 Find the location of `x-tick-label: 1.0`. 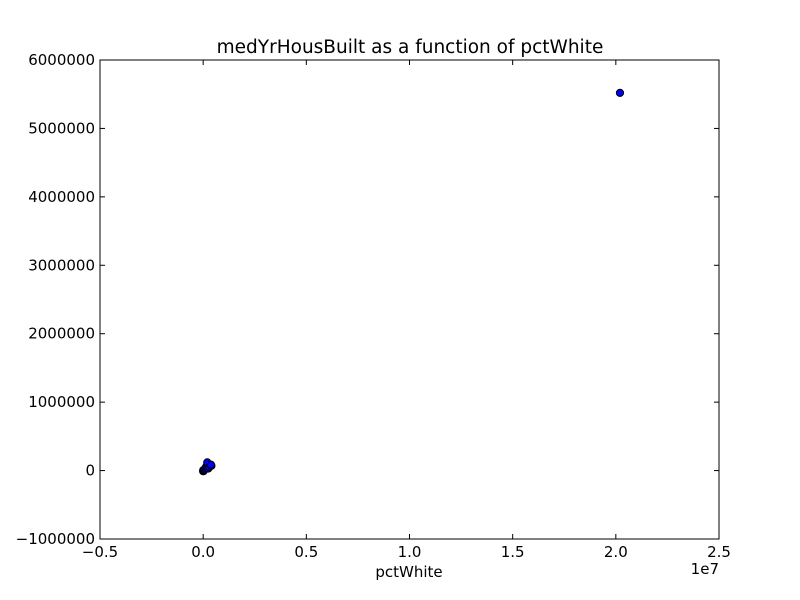

x-tick-label: 1.0 is located at coordinates (410, 552).